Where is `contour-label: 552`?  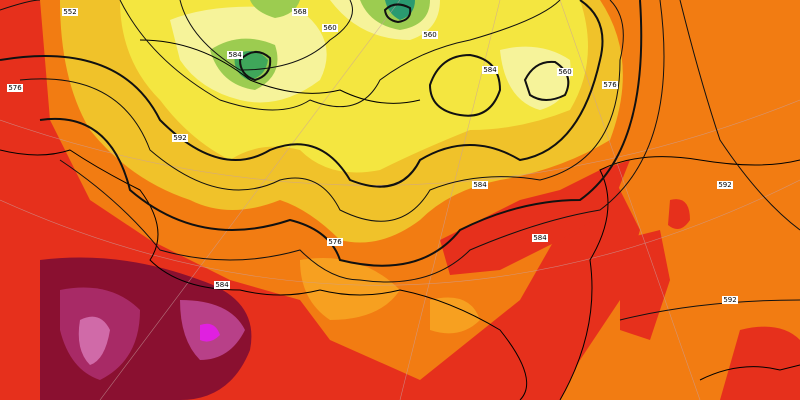 contour-label: 552 is located at coordinates (69, 12).